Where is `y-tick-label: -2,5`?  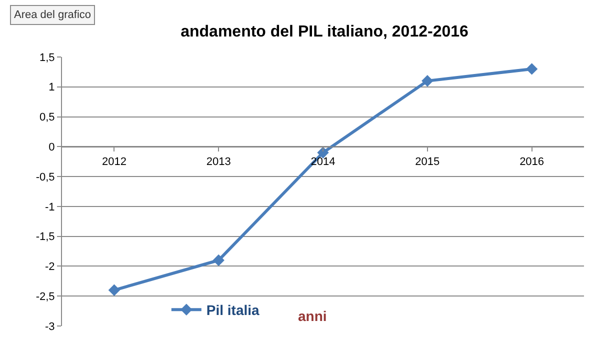
y-tick-label: -2,5 is located at coordinates (45, 296).